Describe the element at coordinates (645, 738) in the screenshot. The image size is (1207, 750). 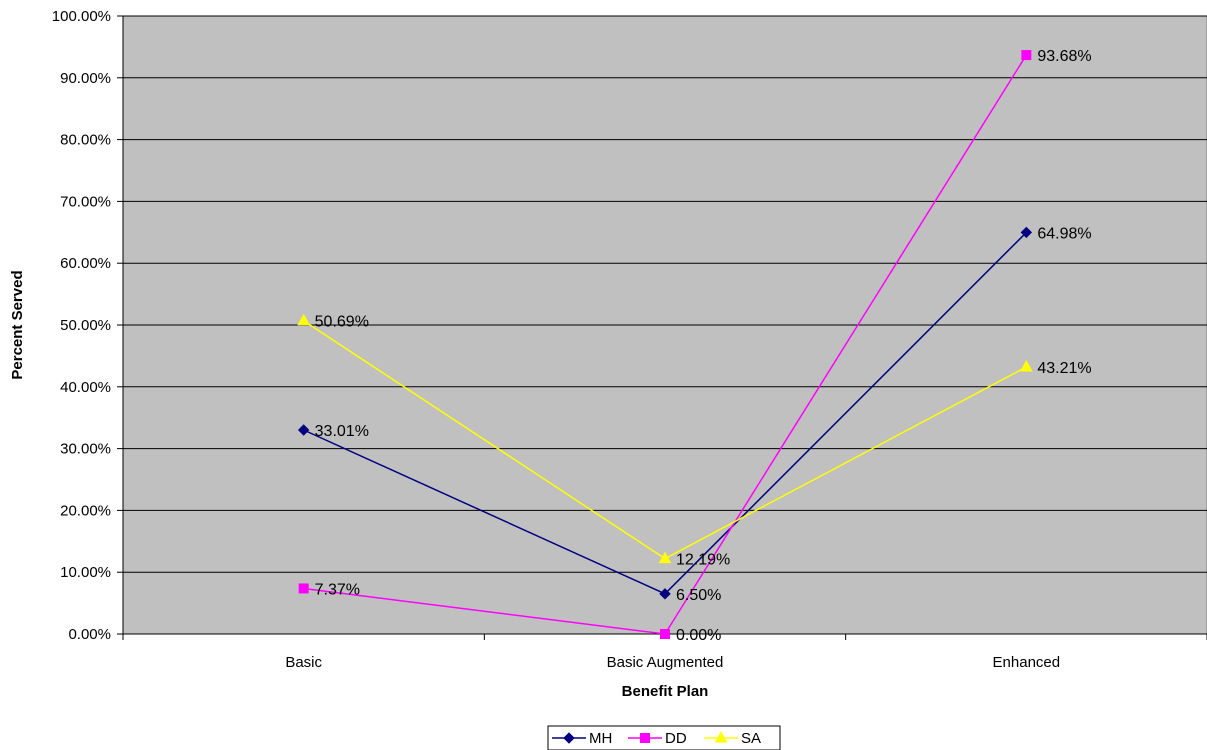
I see `legend-marker-dd` at that location.